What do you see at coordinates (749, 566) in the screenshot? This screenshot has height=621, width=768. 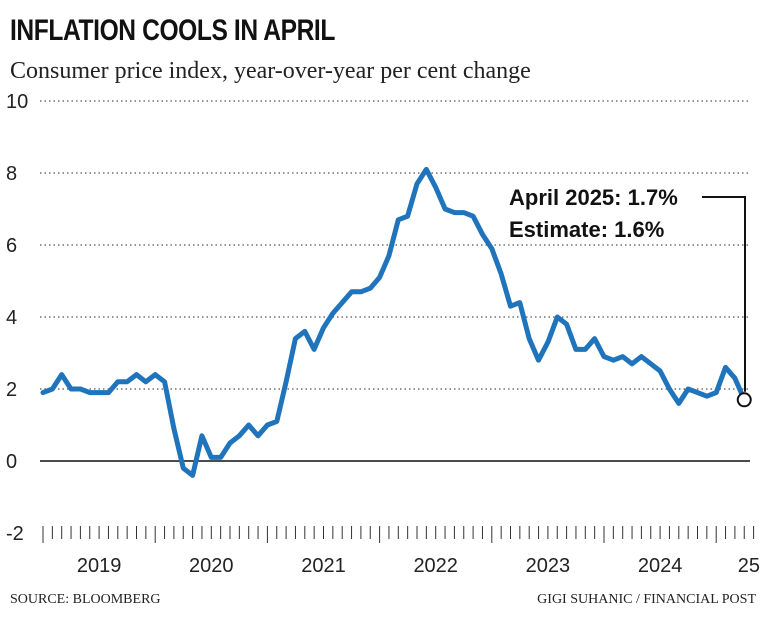 I see `x-year-label: 25` at bounding box center [749, 566].